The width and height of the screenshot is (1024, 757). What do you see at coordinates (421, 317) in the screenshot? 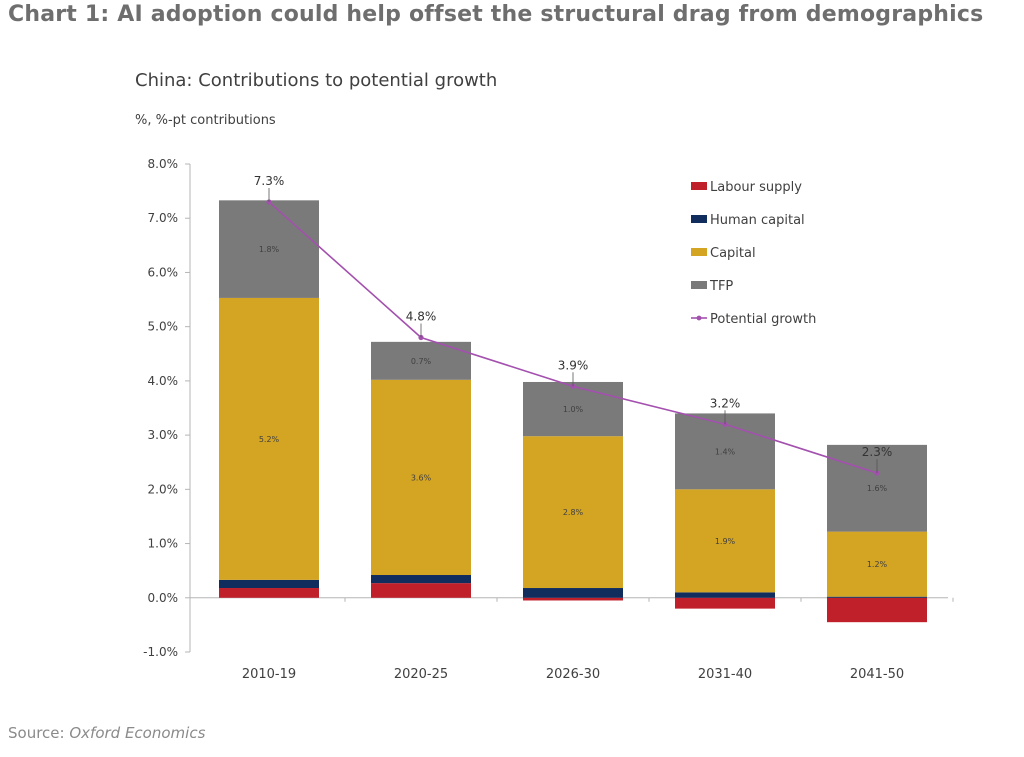
I see `line-data-label: 4.8%` at bounding box center [421, 317].